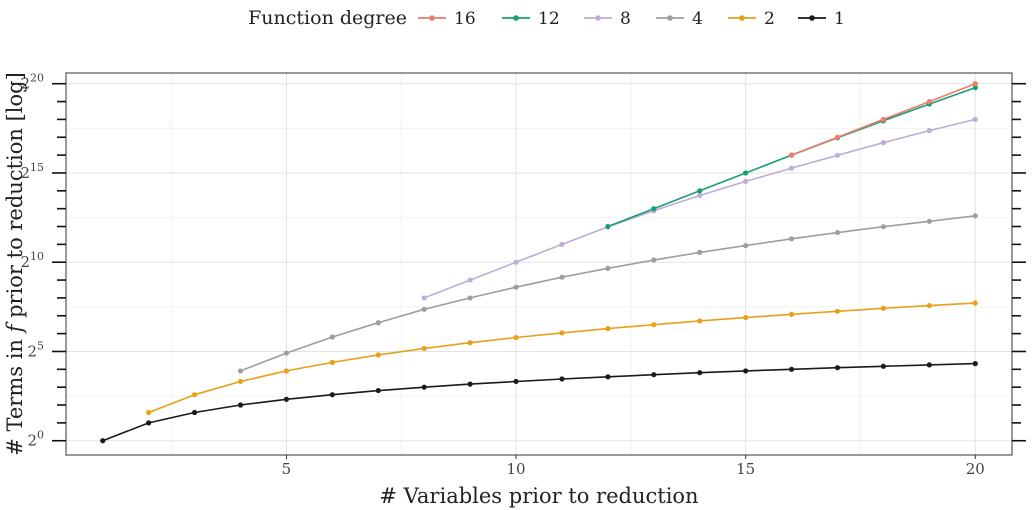 The width and height of the screenshot is (1036, 510). I want to click on x-tick-label: 15, so click(745, 469).